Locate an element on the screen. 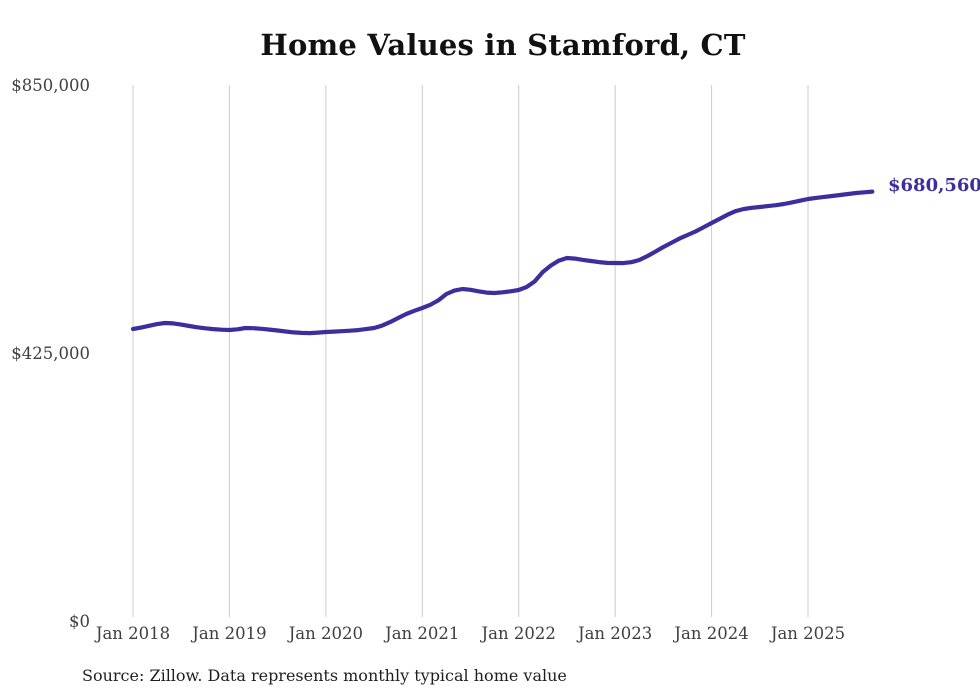 The image size is (980, 699). x-tick-label-jan-2024: Jan 2024 is located at coordinates (711, 633).